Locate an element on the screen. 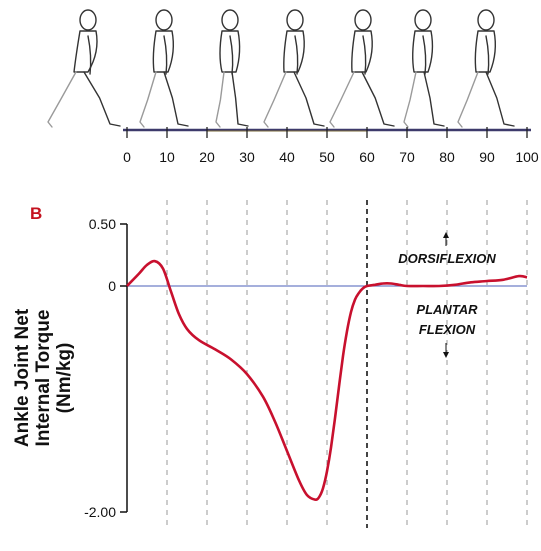 The width and height of the screenshot is (541, 551). plantar-flexion-annotation: PLANTAR FLEXION is located at coordinates (447, 330).